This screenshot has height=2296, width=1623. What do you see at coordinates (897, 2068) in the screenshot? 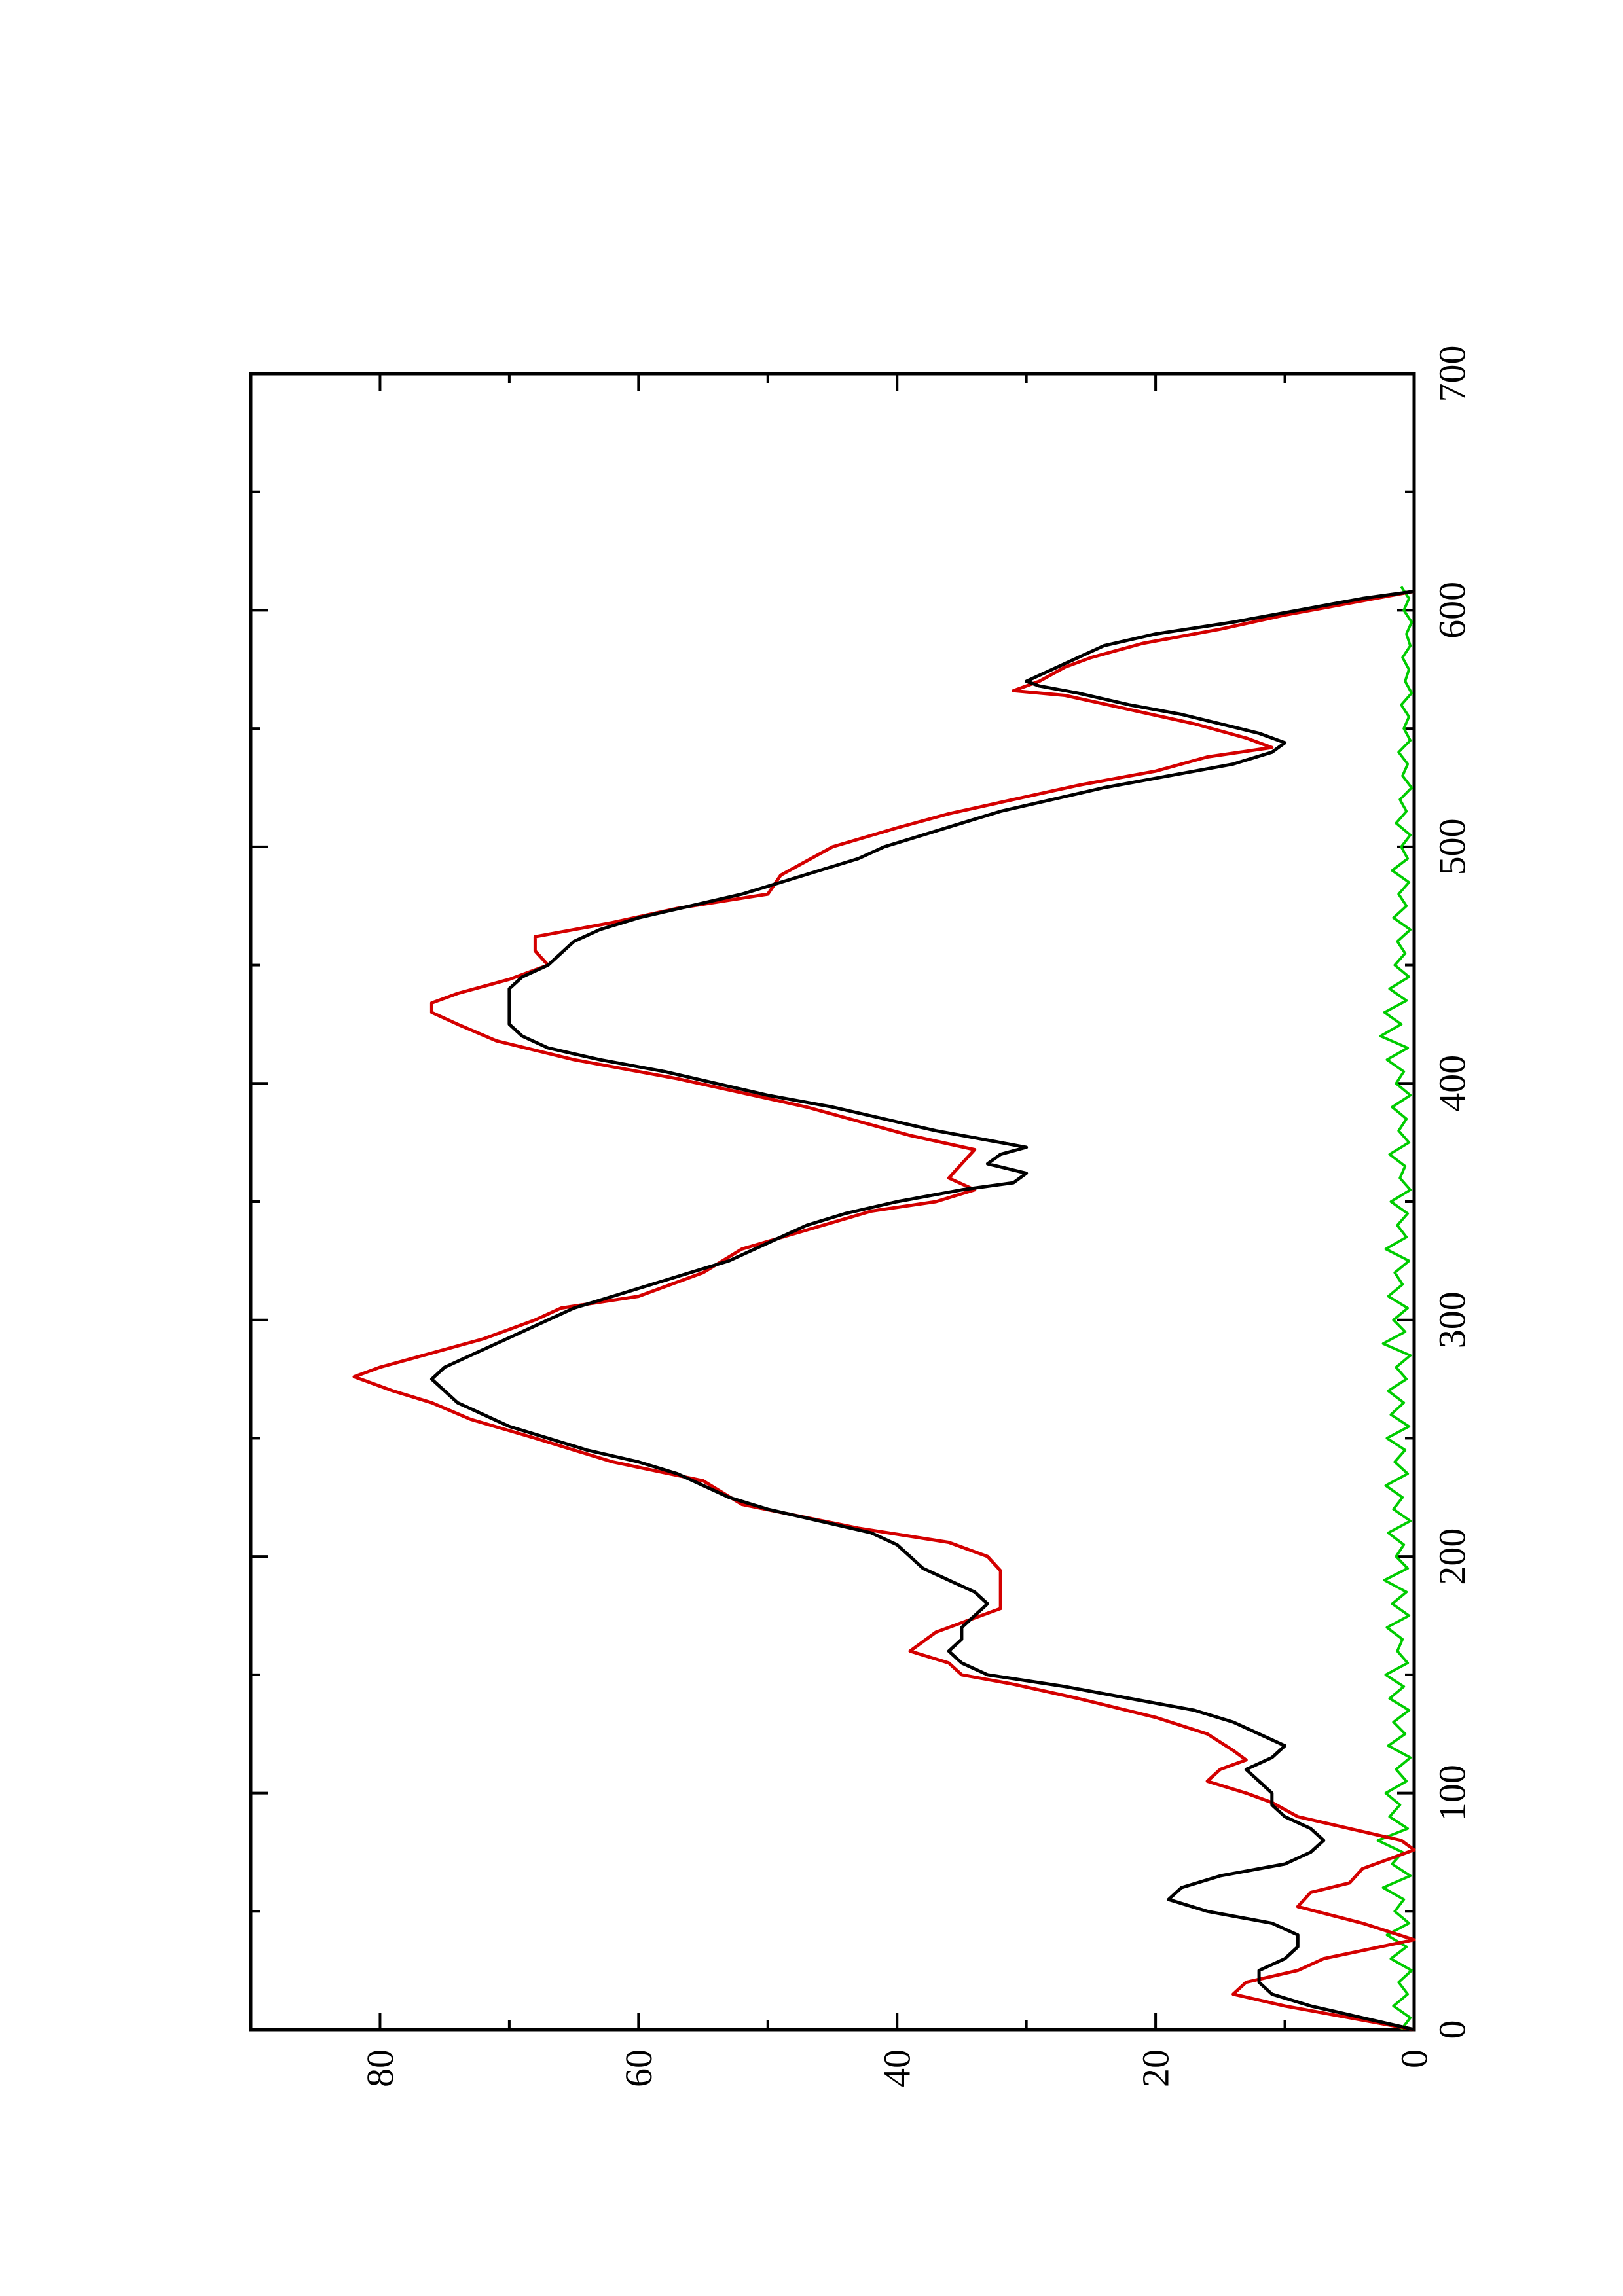
I see `y-tick-label: 40` at bounding box center [897, 2068].